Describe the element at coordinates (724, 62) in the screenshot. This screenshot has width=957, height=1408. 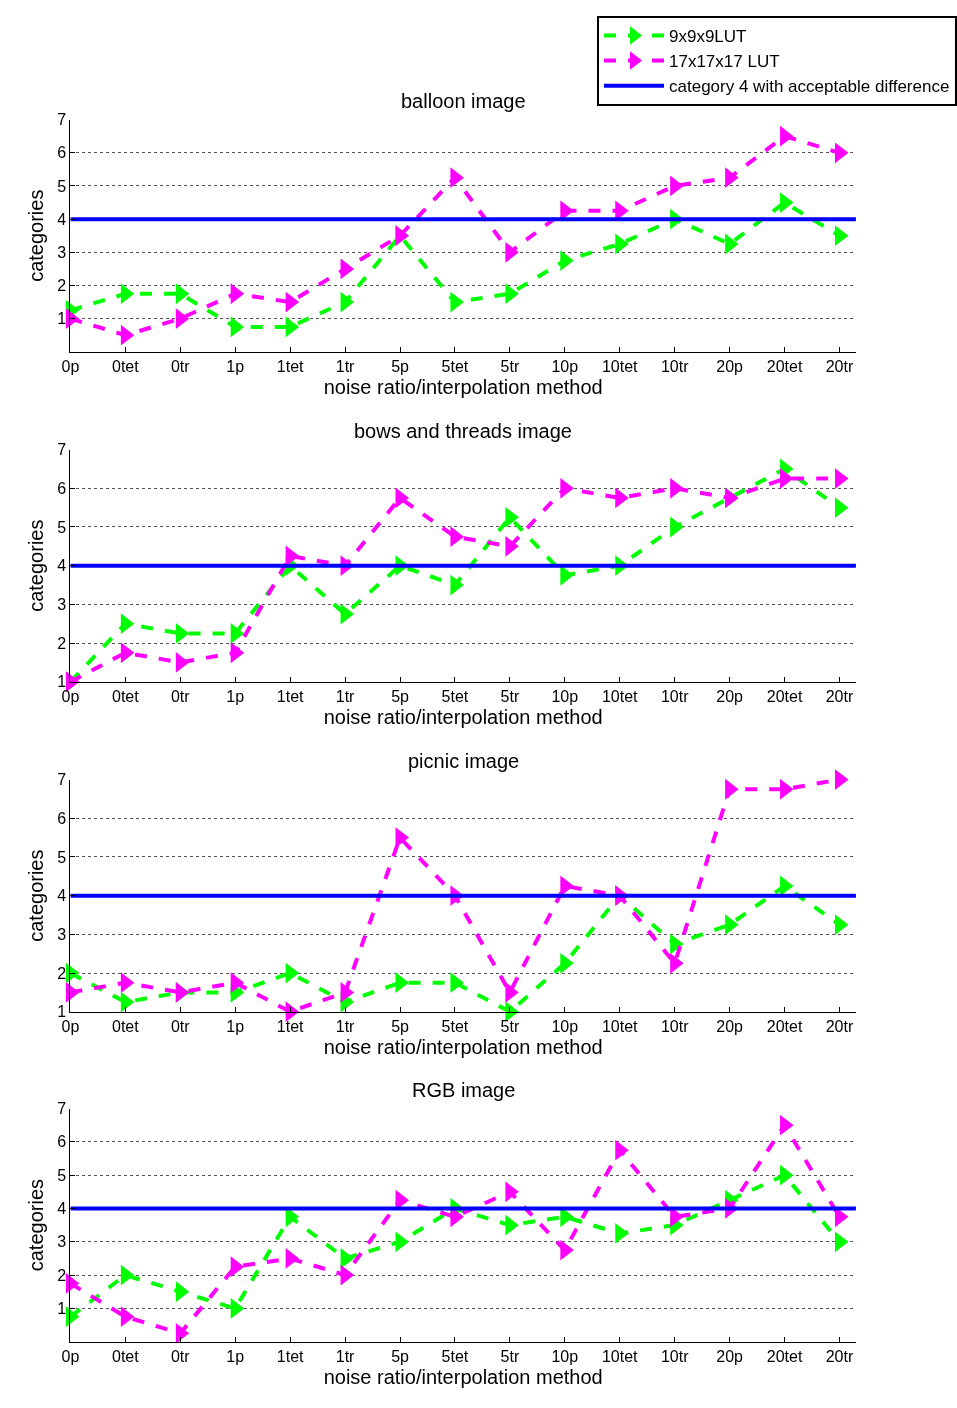
I see `legend-label: 17x17x17 LUT` at that location.